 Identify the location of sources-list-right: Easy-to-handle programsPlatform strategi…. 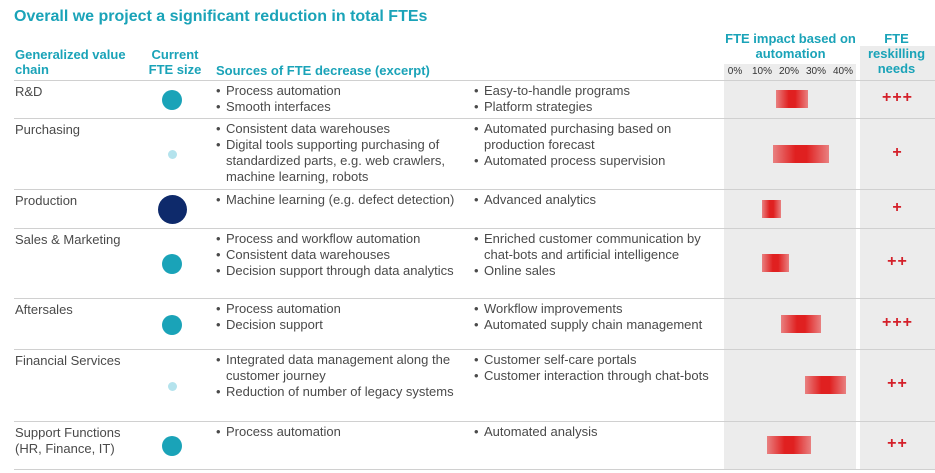
(598, 99).